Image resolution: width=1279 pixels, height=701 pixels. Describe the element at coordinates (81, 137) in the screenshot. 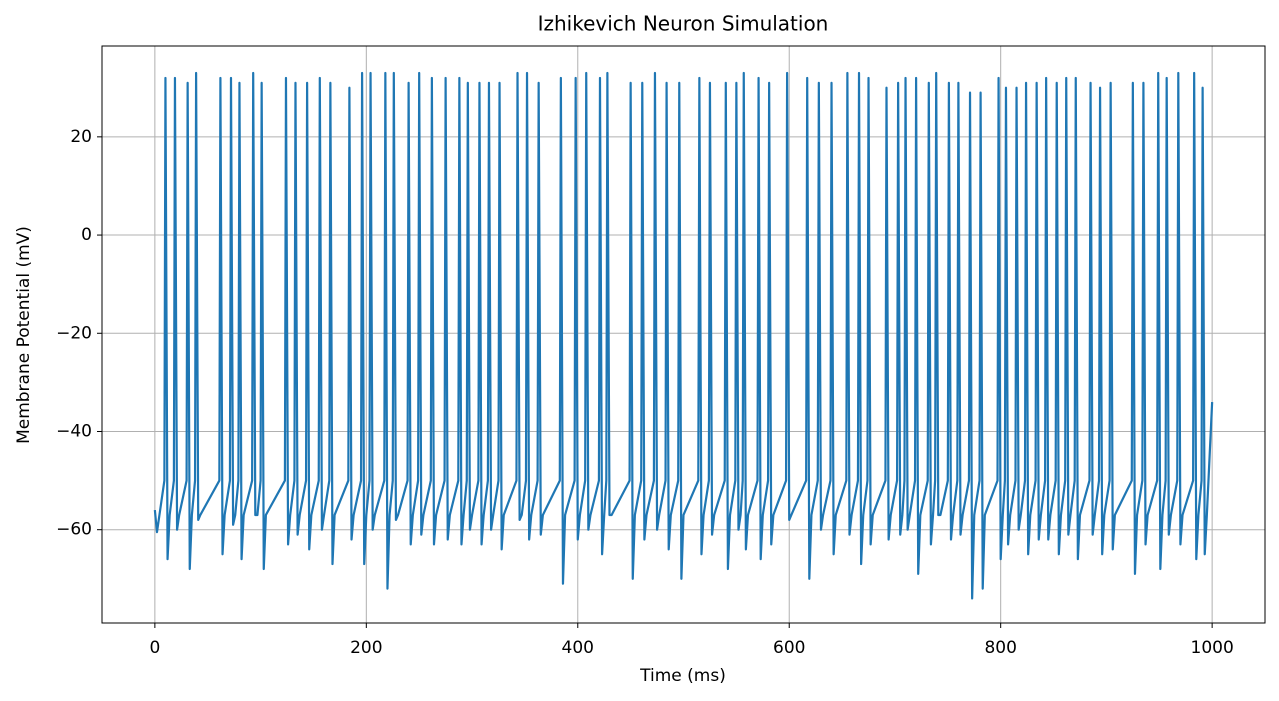

I see `y-tick-label: 20` at that location.